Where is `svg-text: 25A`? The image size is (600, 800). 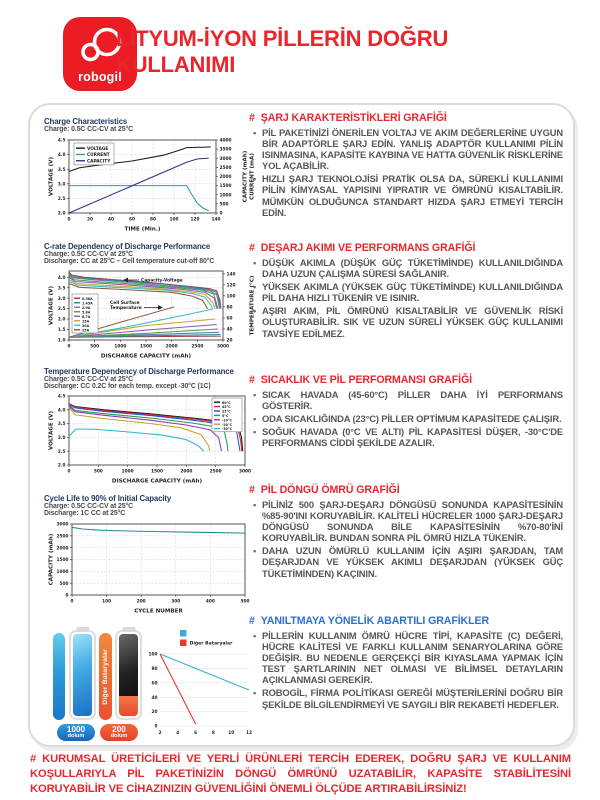
svg-text: 25A is located at coordinates (86, 330).